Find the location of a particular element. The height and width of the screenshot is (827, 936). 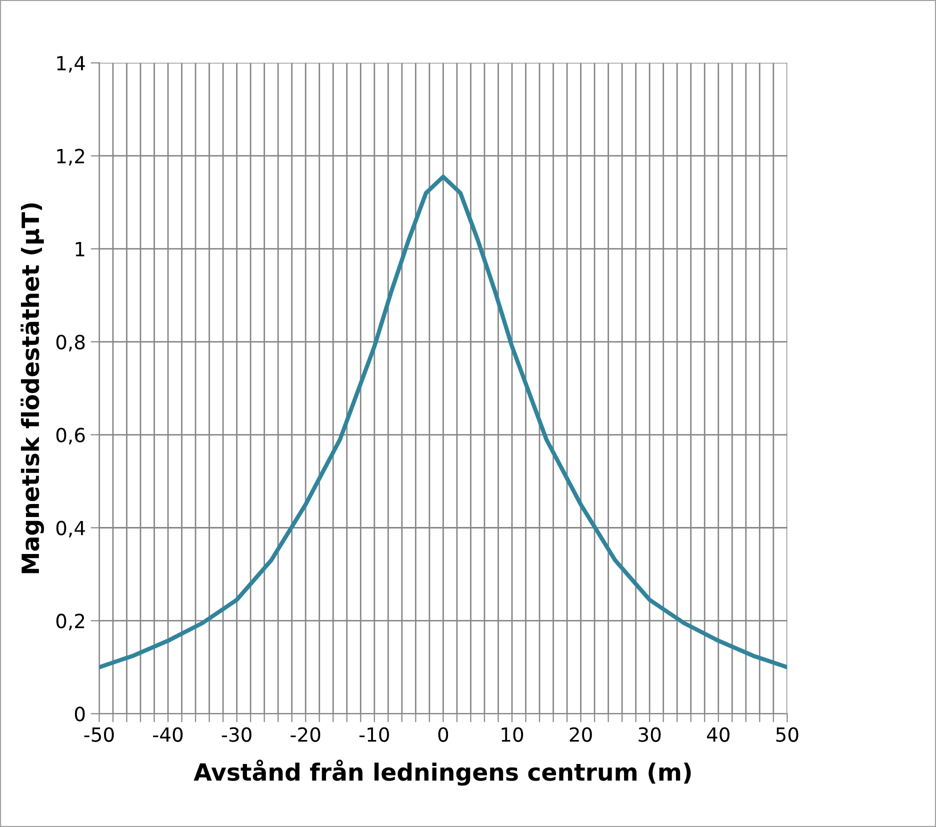

x-tick-label: 50 is located at coordinates (787, 734).